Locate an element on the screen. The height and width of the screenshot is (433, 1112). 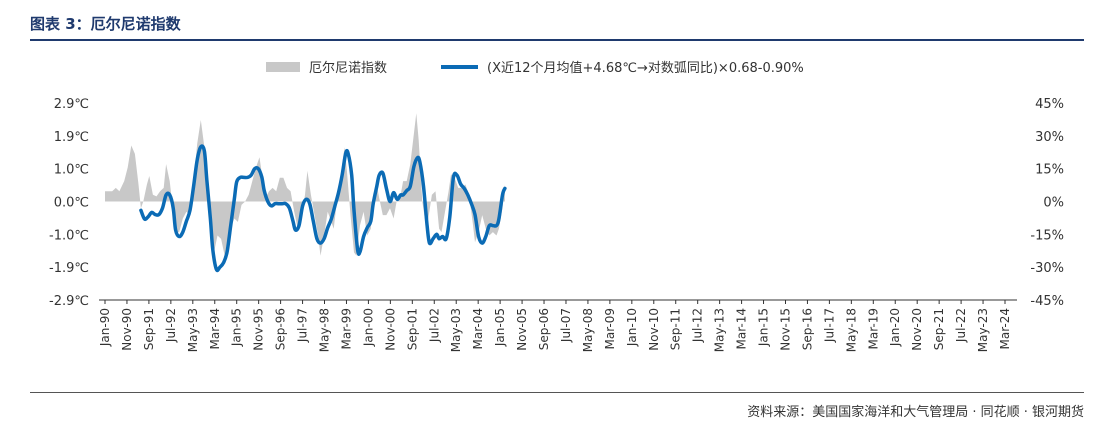
x-tick-label: Mar-19 is located at coordinates (873, 328).